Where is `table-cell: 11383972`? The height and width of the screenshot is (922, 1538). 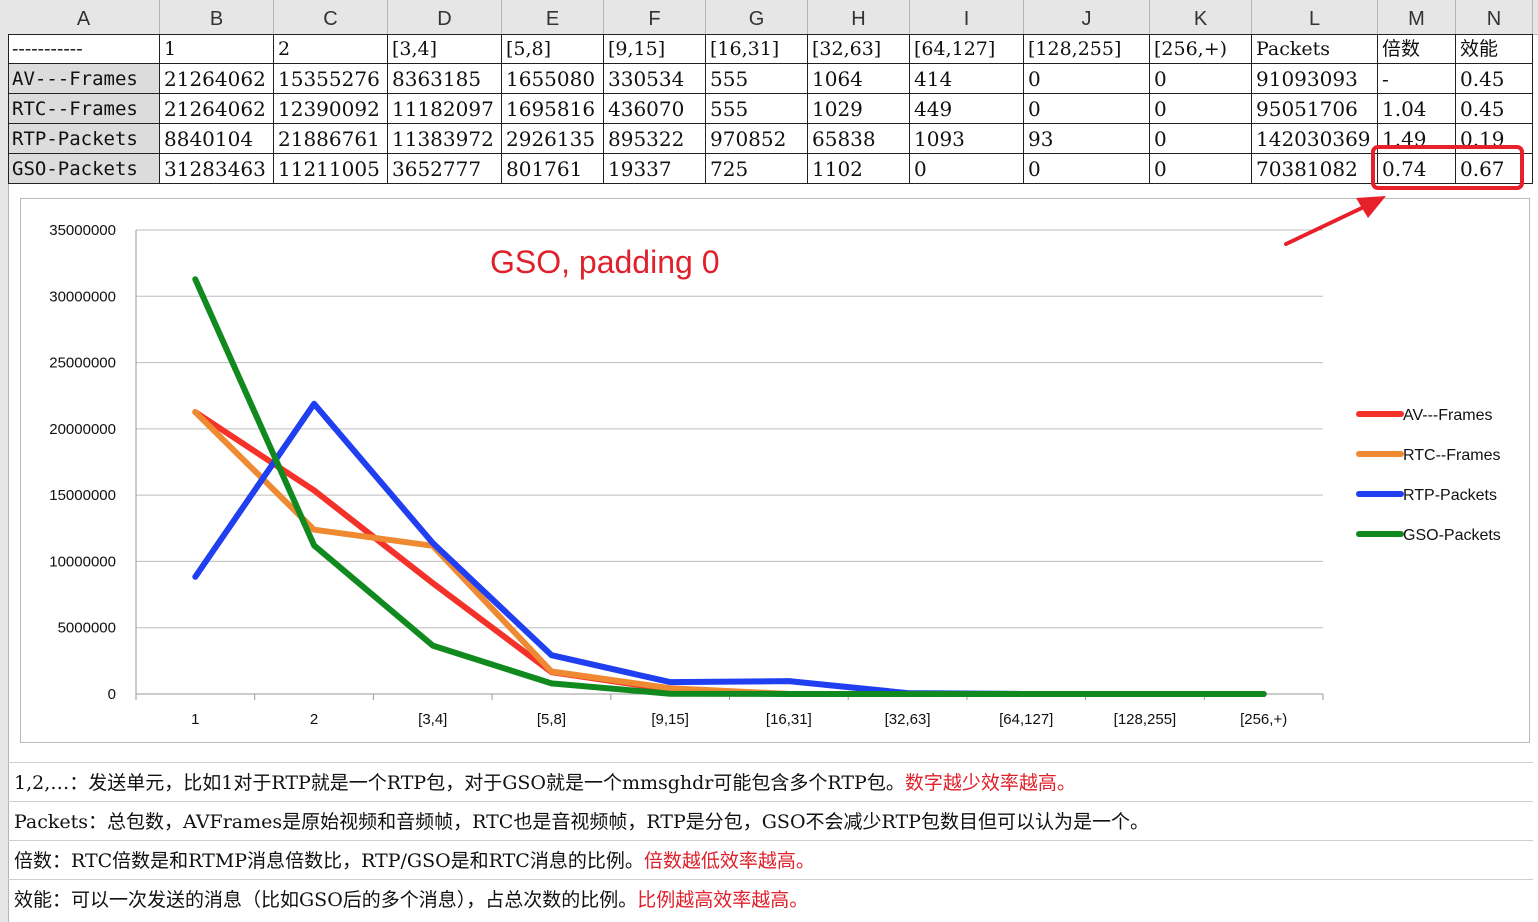
table-cell: 11383972 is located at coordinates (445, 139).